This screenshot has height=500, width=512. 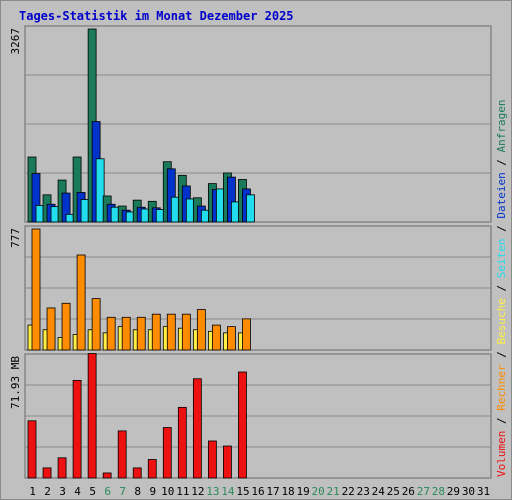 I want to click on x-tick-label: 26, so click(x=408, y=491).